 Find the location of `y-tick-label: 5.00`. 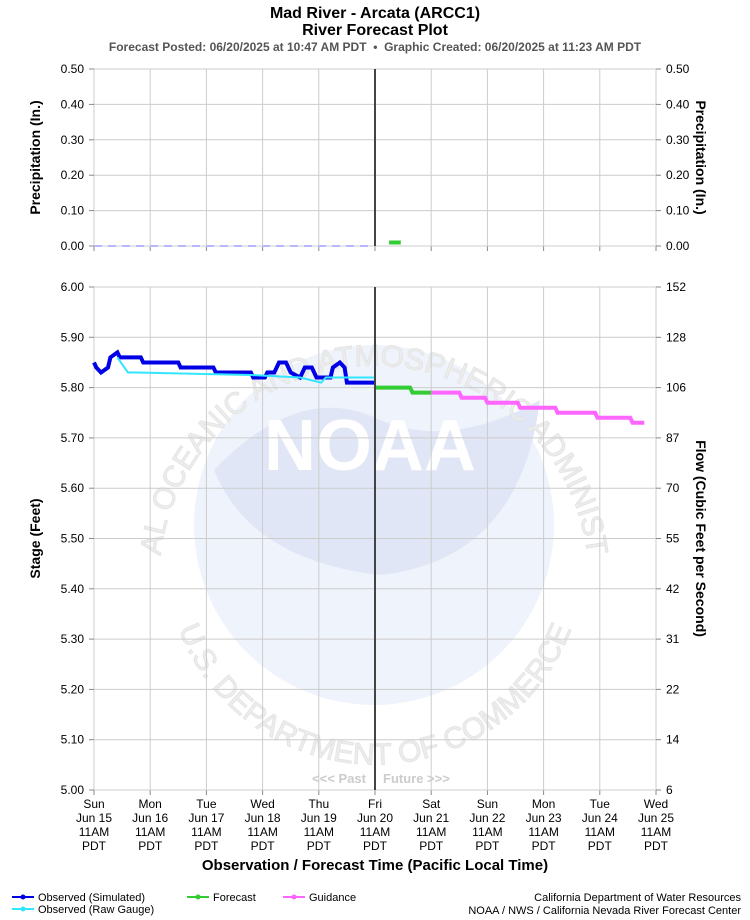

y-tick-label: 5.00 is located at coordinates (73, 790).